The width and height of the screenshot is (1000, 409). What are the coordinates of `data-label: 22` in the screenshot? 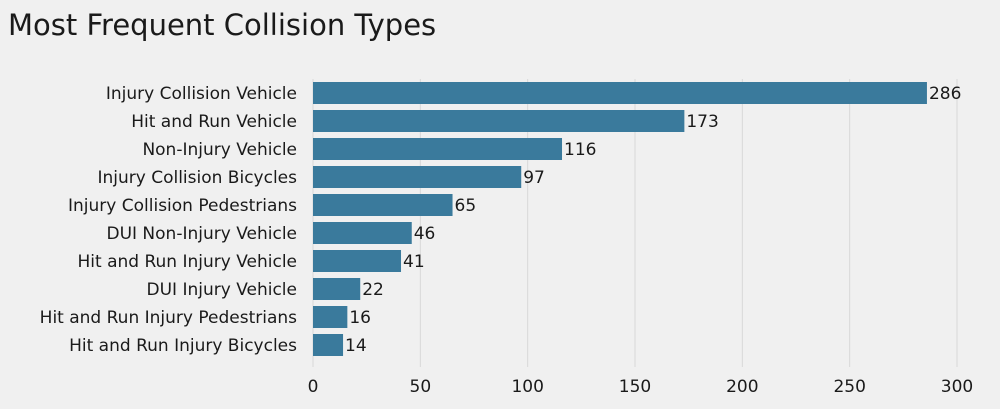 It's located at (373, 290).